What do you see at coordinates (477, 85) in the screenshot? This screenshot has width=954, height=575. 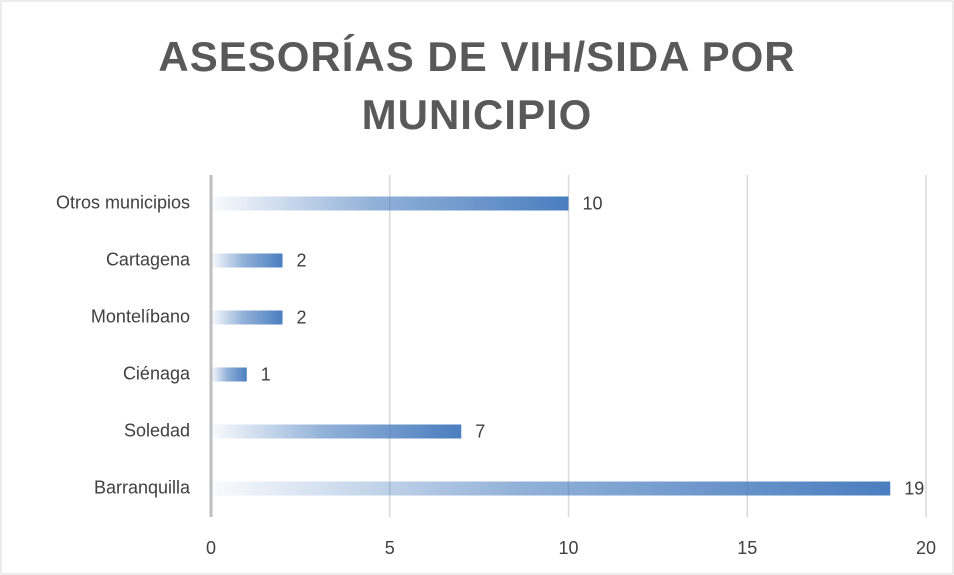 I see `chart-title: ASESORÍAS DE VIH/SIDA POR MUNICIPIO` at bounding box center [477, 85].